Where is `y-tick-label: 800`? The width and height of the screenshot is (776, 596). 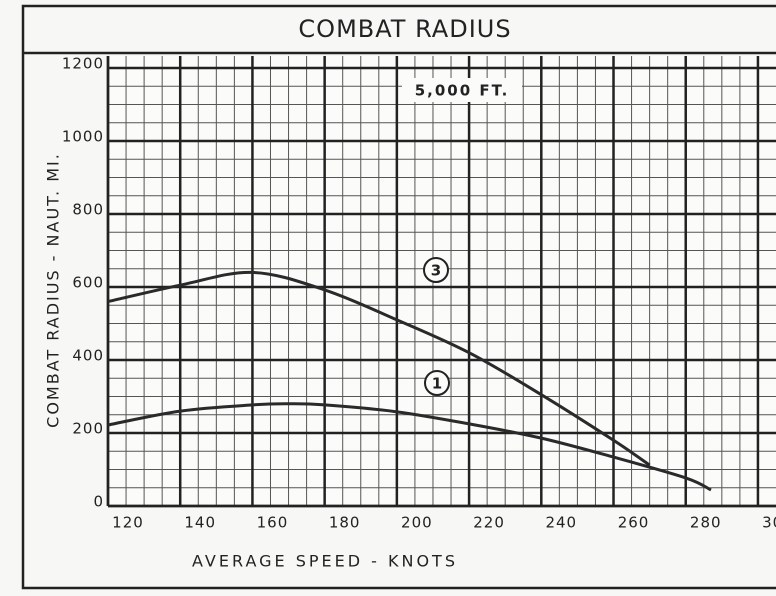
y-tick-label: 800 is located at coordinates (88, 210).